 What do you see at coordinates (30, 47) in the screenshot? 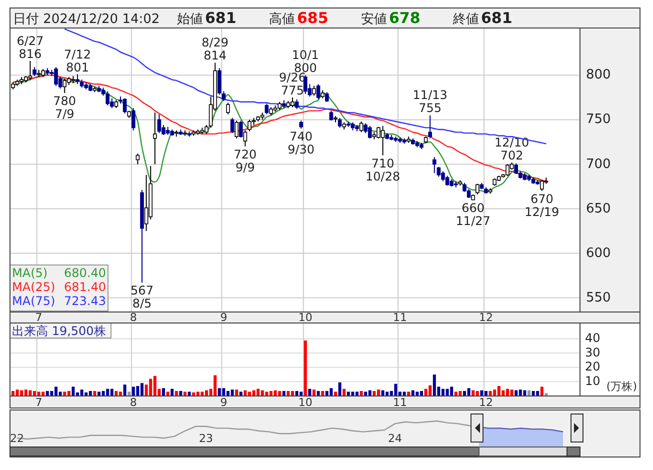
I see `annotation: 6/27 816` at bounding box center [30, 47].